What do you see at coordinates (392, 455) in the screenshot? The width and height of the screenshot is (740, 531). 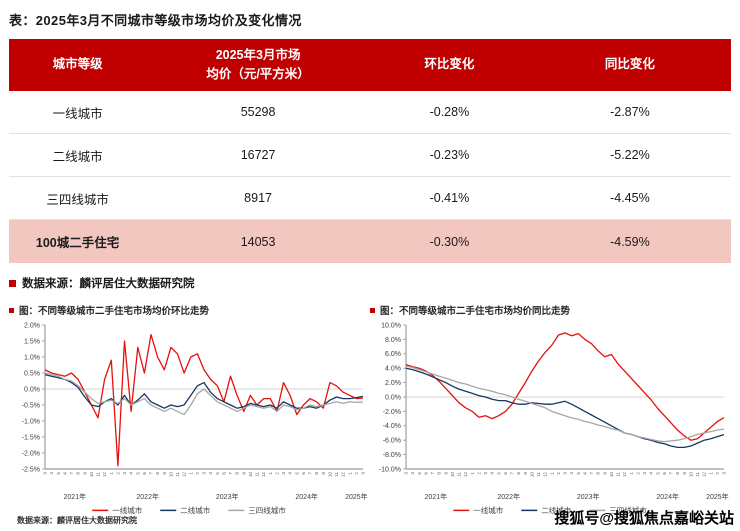 I see `svg-text: -8.0%` at bounding box center [392, 455].